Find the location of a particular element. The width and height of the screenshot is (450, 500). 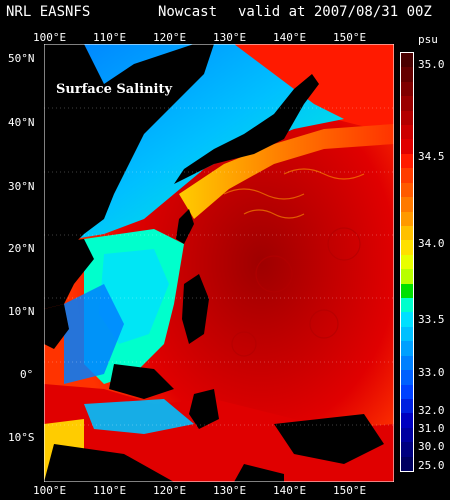

lon-label-top: 100°E is located at coordinates (50, 37).